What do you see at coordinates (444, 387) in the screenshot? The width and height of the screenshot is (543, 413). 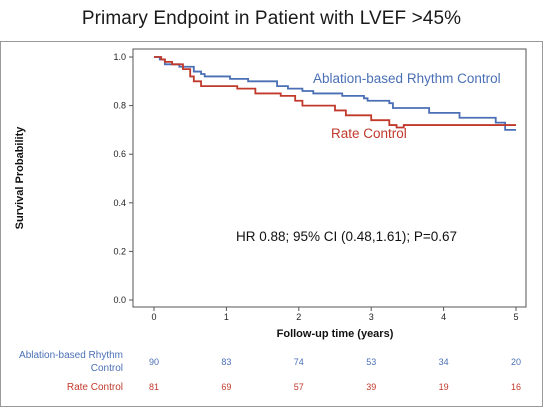 I see `risk-value: 19` at bounding box center [444, 387].